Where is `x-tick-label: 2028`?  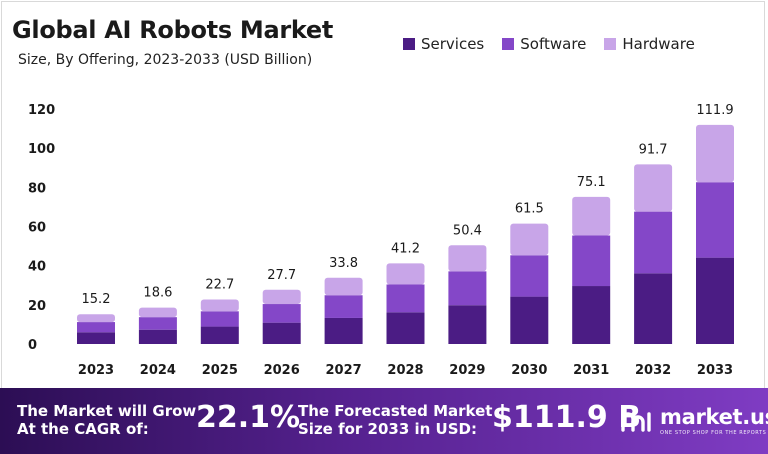 x-tick-label: 2028 is located at coordinates (405, 370).